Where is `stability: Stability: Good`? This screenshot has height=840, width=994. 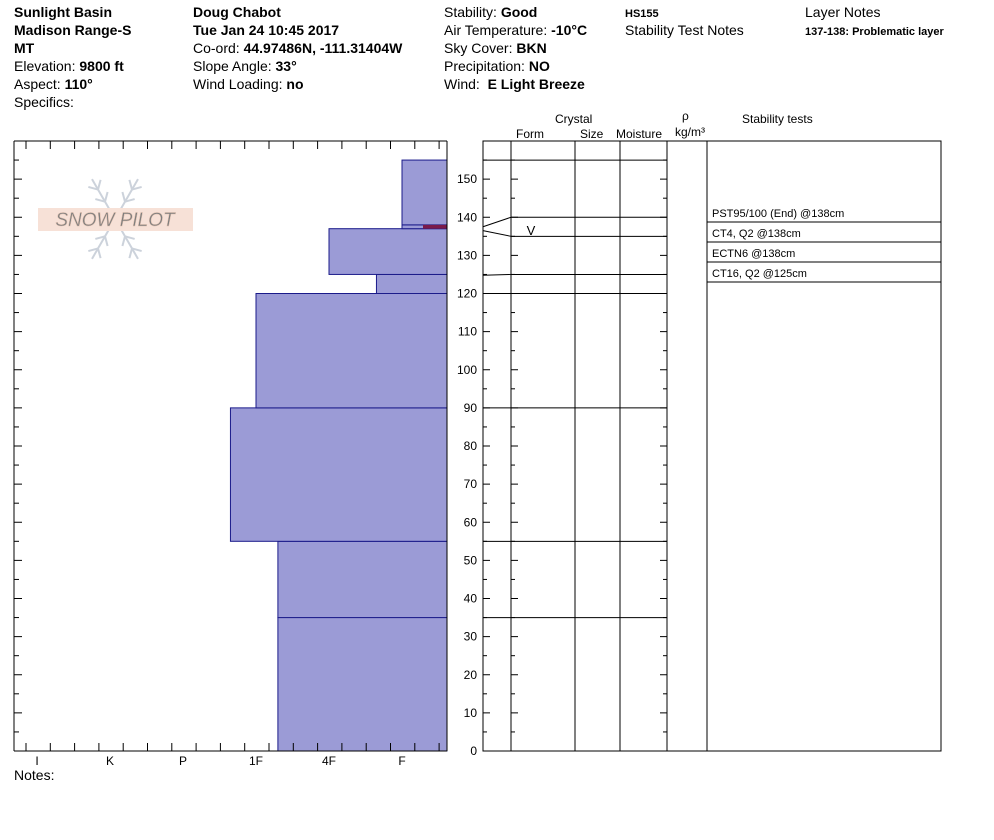 stability: Stability: Good is located at coordinates (490, 12).